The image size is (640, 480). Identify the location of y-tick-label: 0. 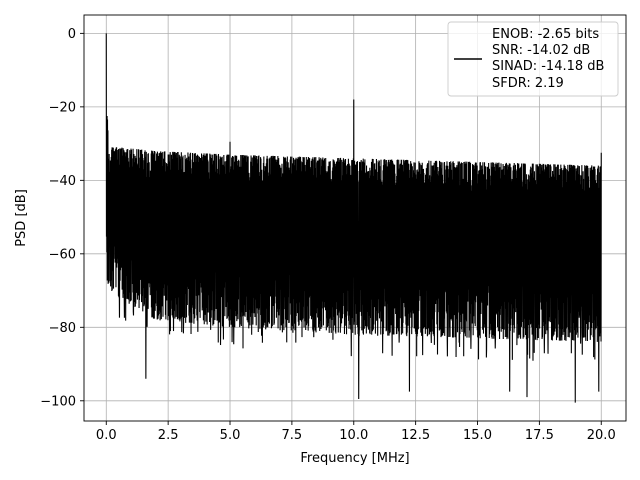
(72, 34).